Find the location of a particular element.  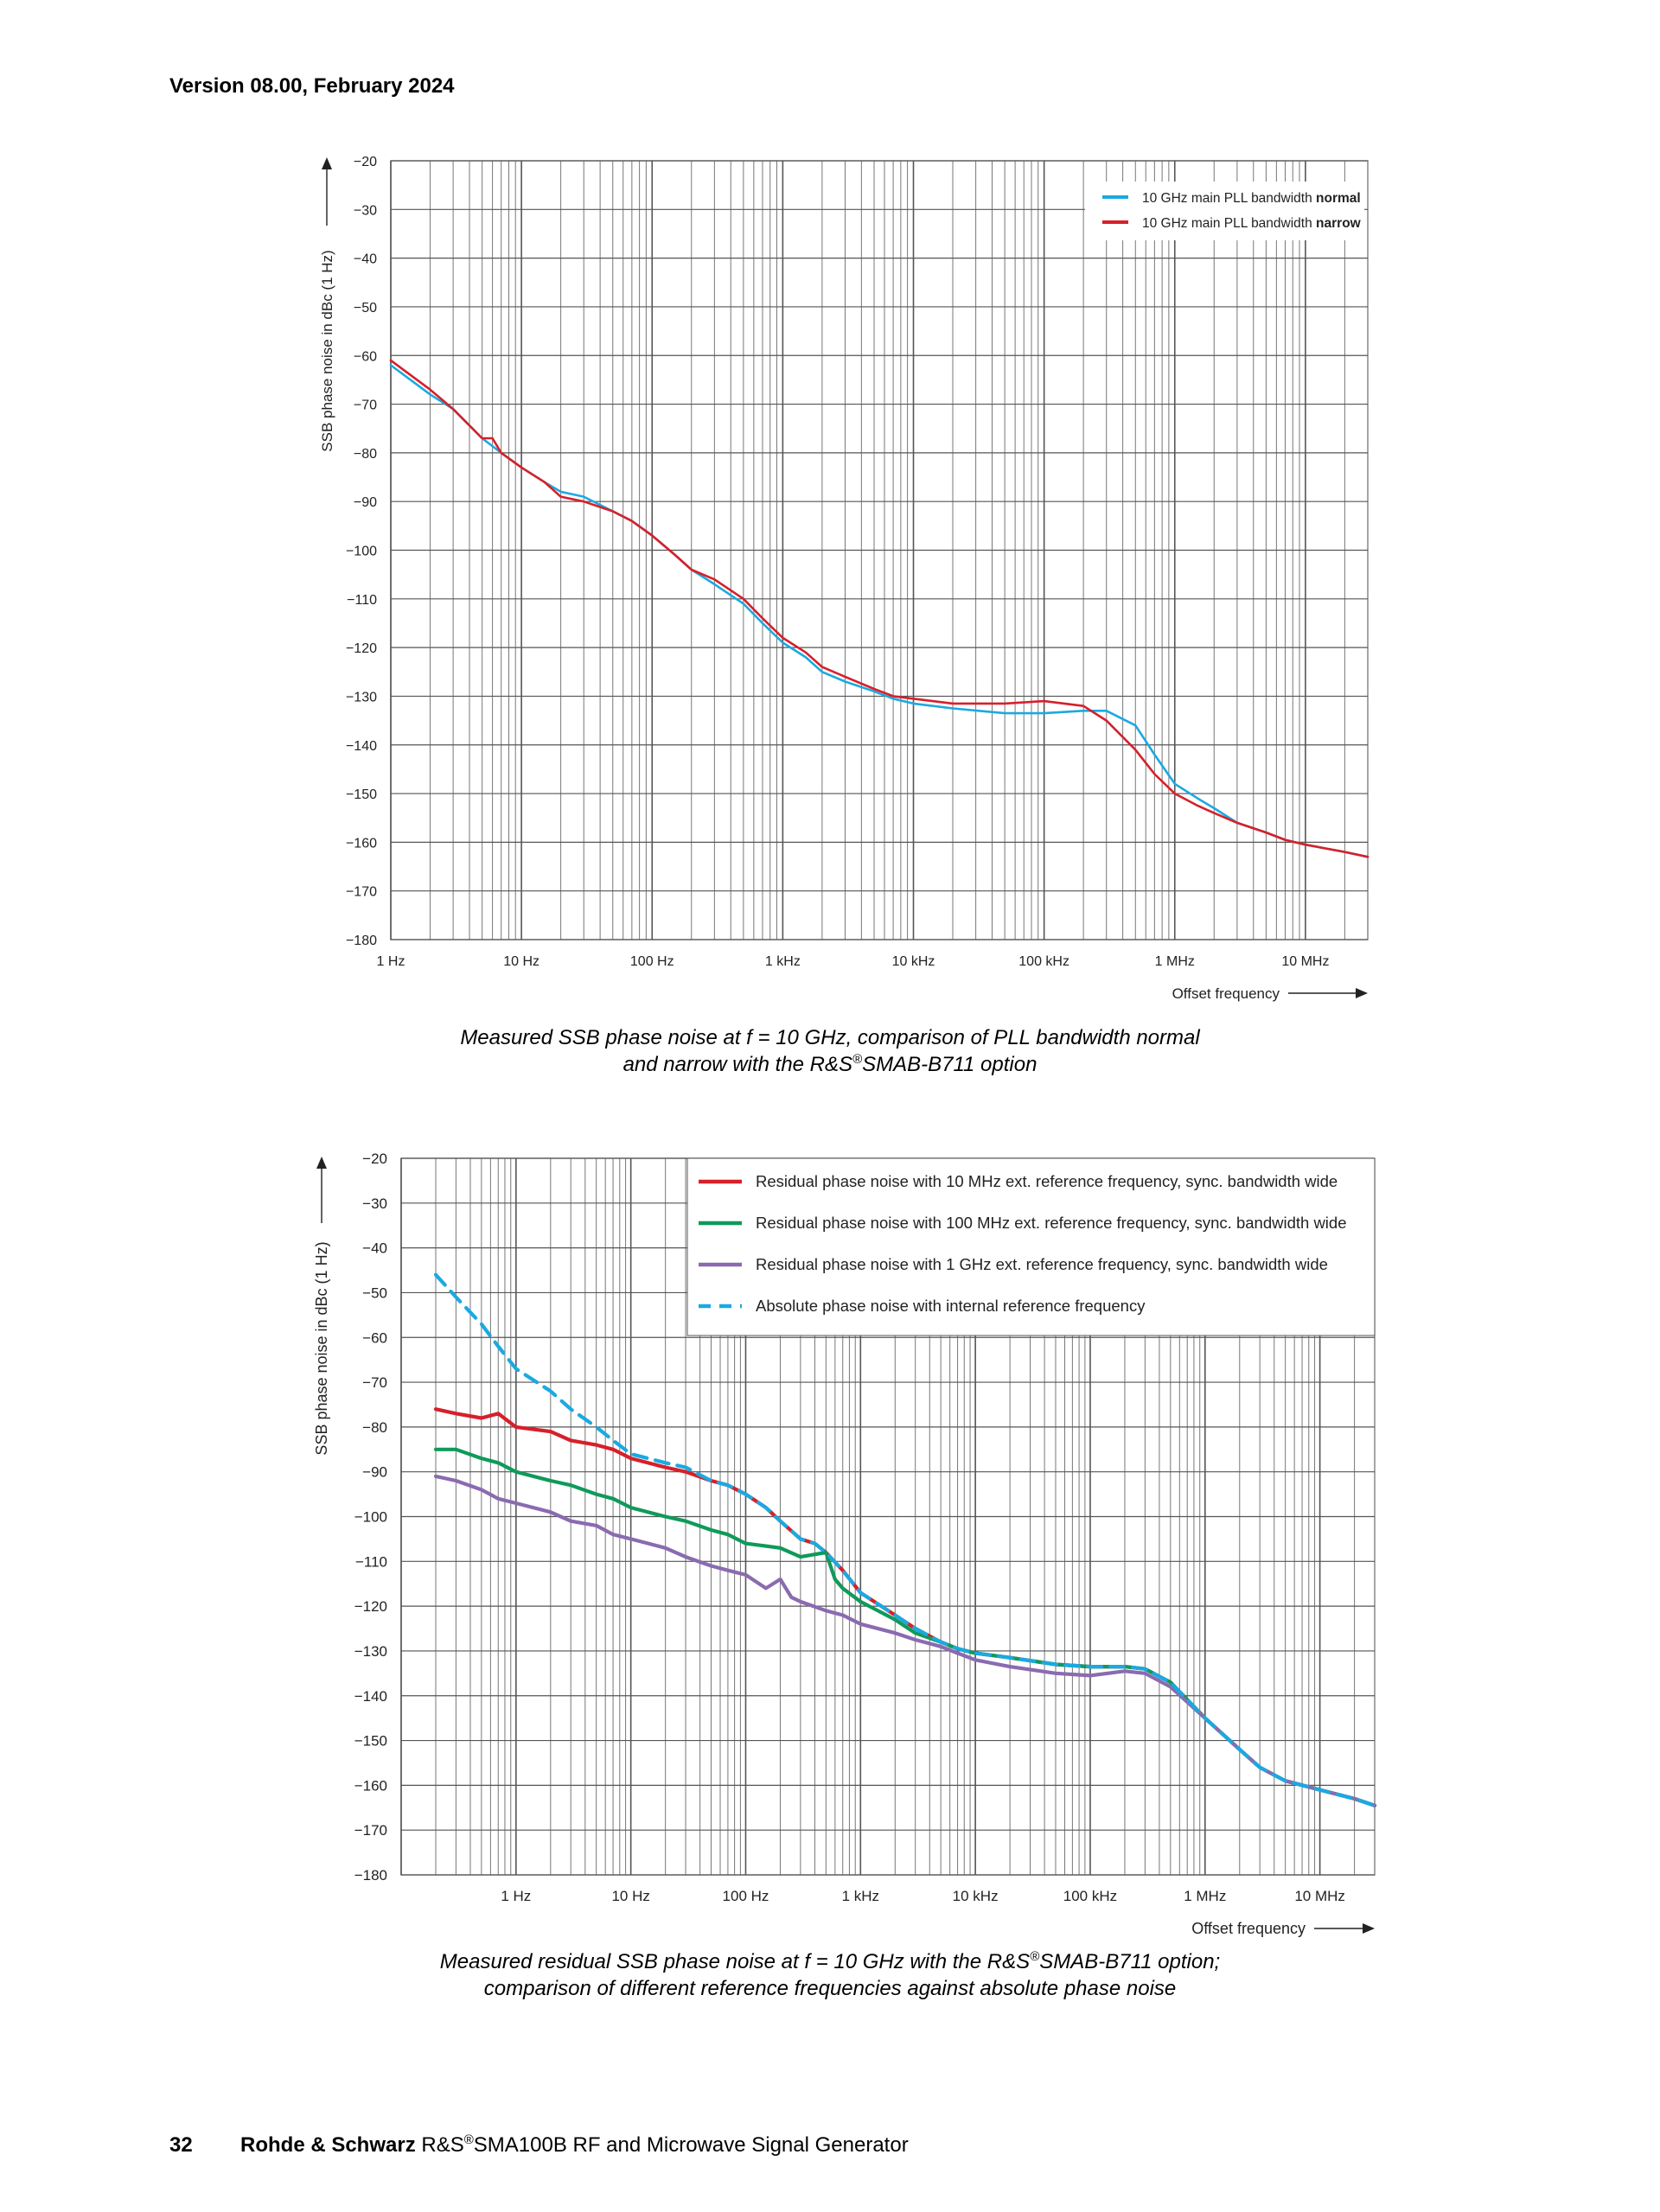

page-number: 32 is located at coordinates (181, 2145).